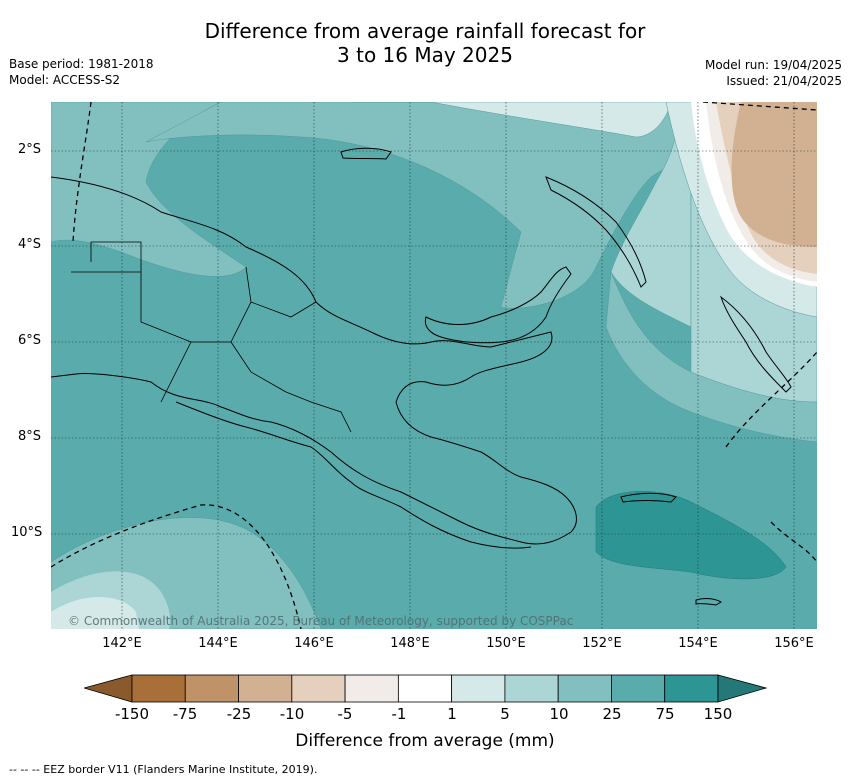 This screenshot has height=781, width=850. Describe the element at coordinates (30, 149) in the screenshot. I see `lat-label-2s: 2°S` at that location.